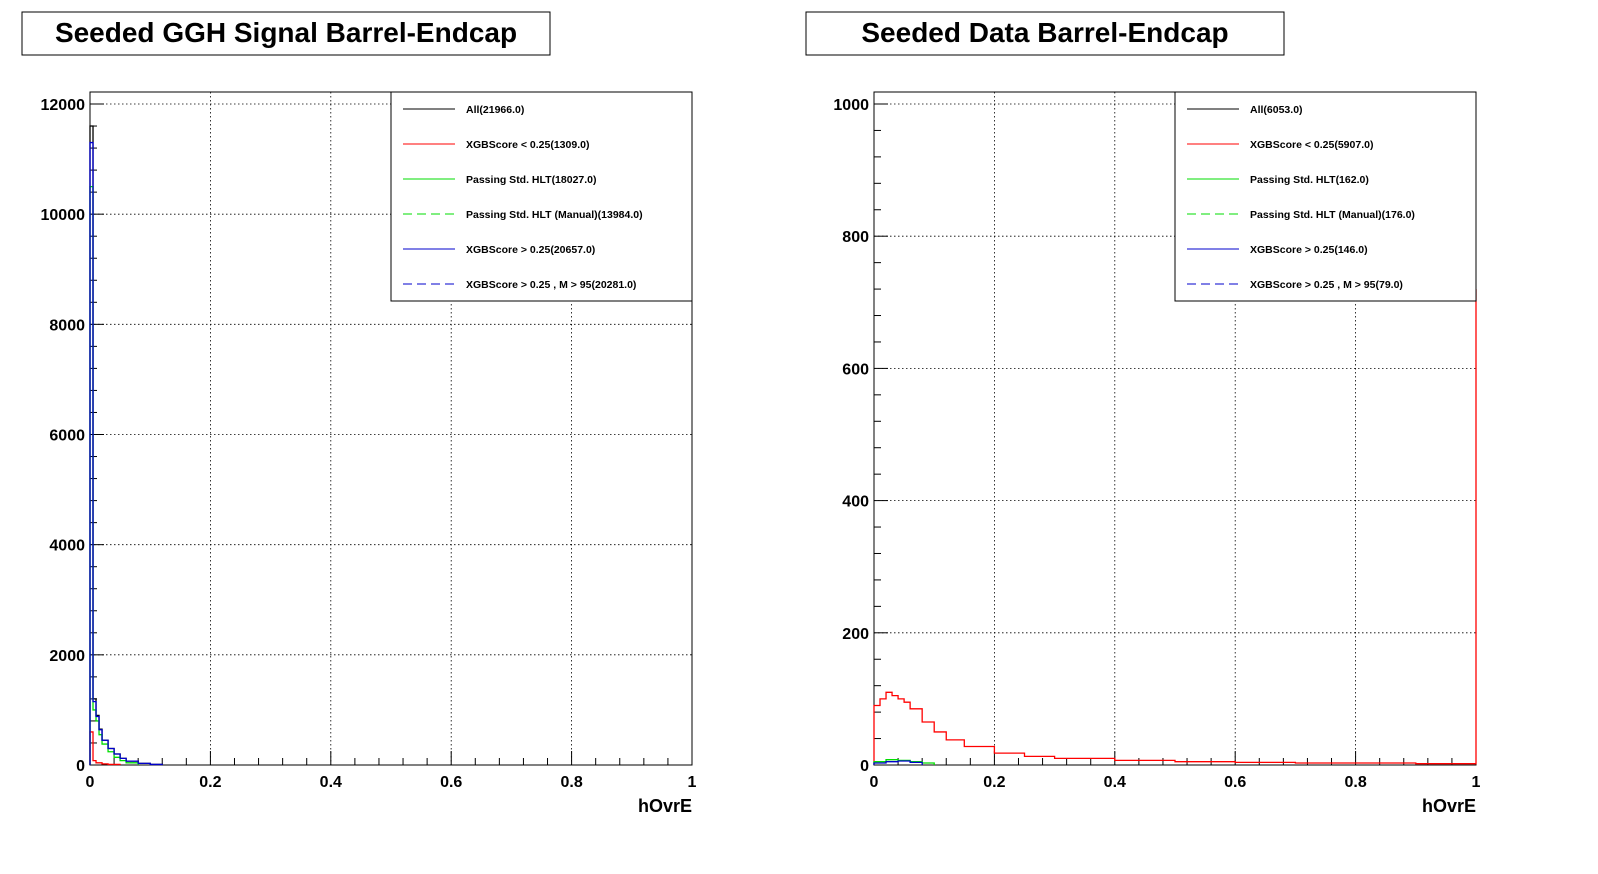 The height and width of the screenshot is (874, 1598). I want to click on legend-label: XGBScore < 0.25(1309.0), so click(527, 145).